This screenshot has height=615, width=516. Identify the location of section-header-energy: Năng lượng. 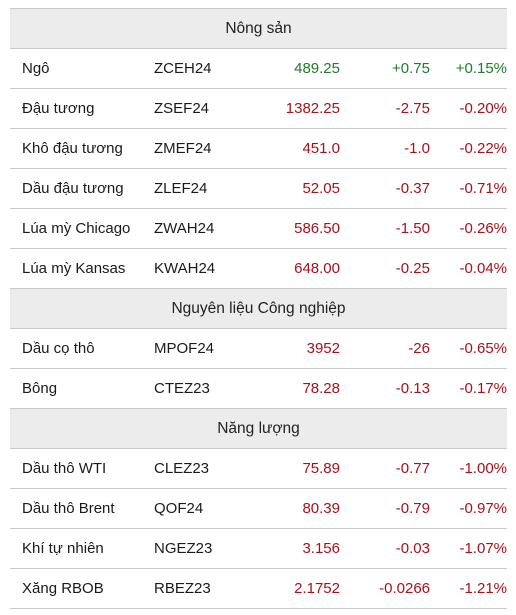
(258, 429).